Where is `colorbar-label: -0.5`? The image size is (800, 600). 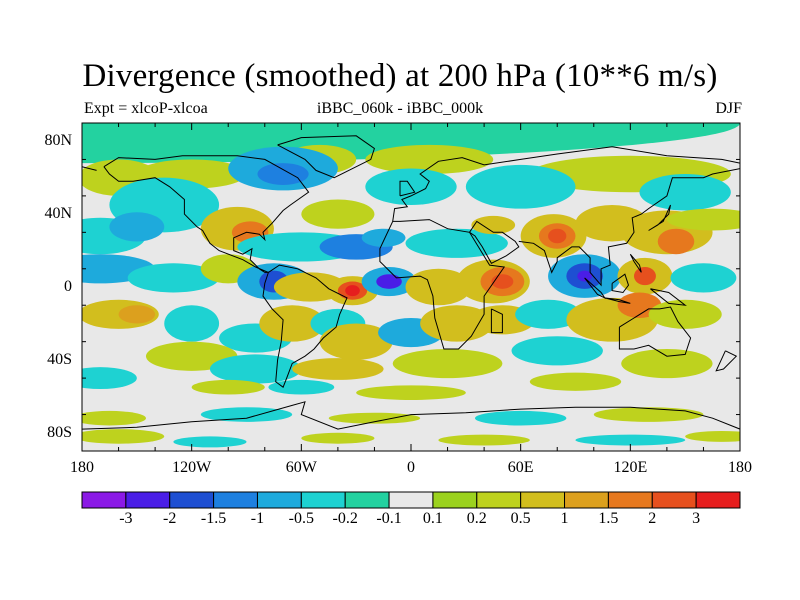
colorbar-label: -0.5 is located at coordinates (301, 518).